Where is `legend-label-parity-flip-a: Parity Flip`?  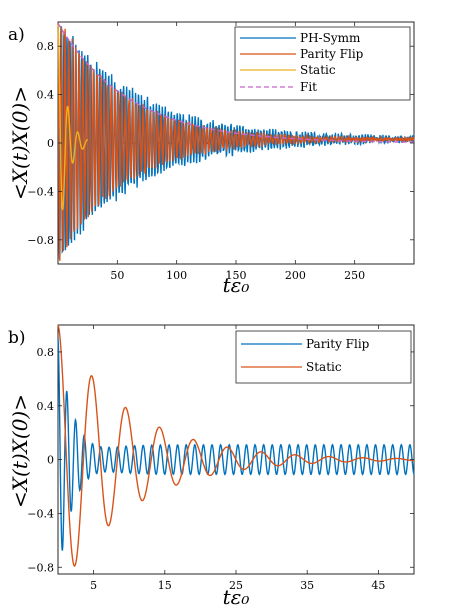 legend-label-parity-flip-a: Parity Flip is located at coordinates (332, 54).